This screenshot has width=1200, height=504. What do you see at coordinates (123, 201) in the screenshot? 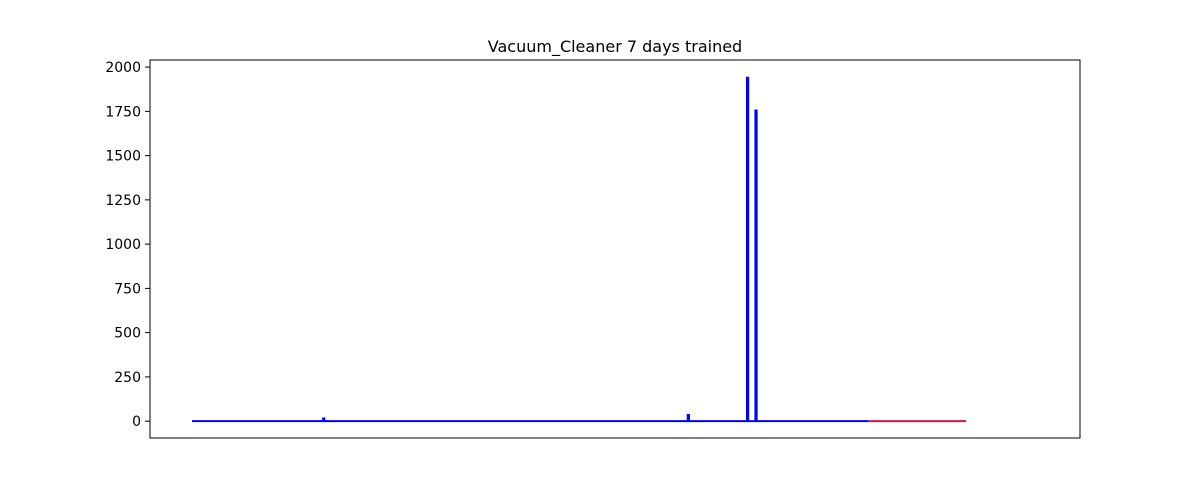
I see `y-tick-label: 1250` at bounding box center [123, 201].